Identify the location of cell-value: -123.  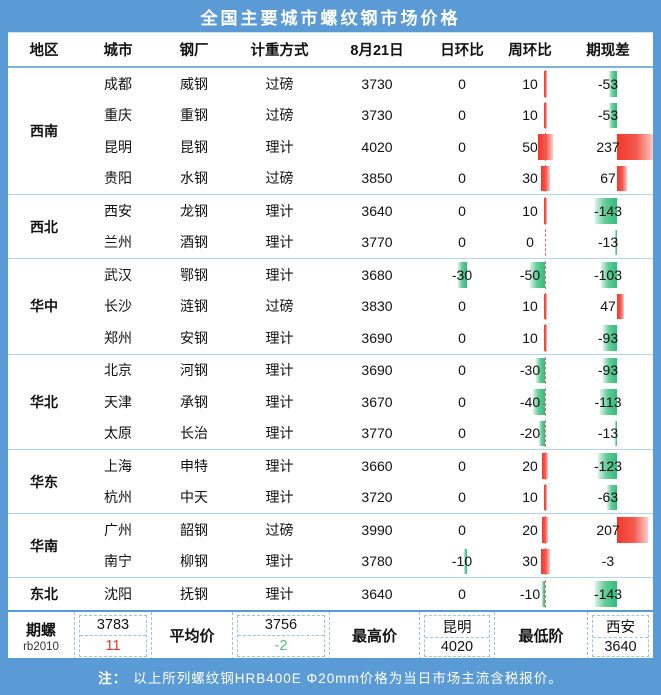
(608, 465).